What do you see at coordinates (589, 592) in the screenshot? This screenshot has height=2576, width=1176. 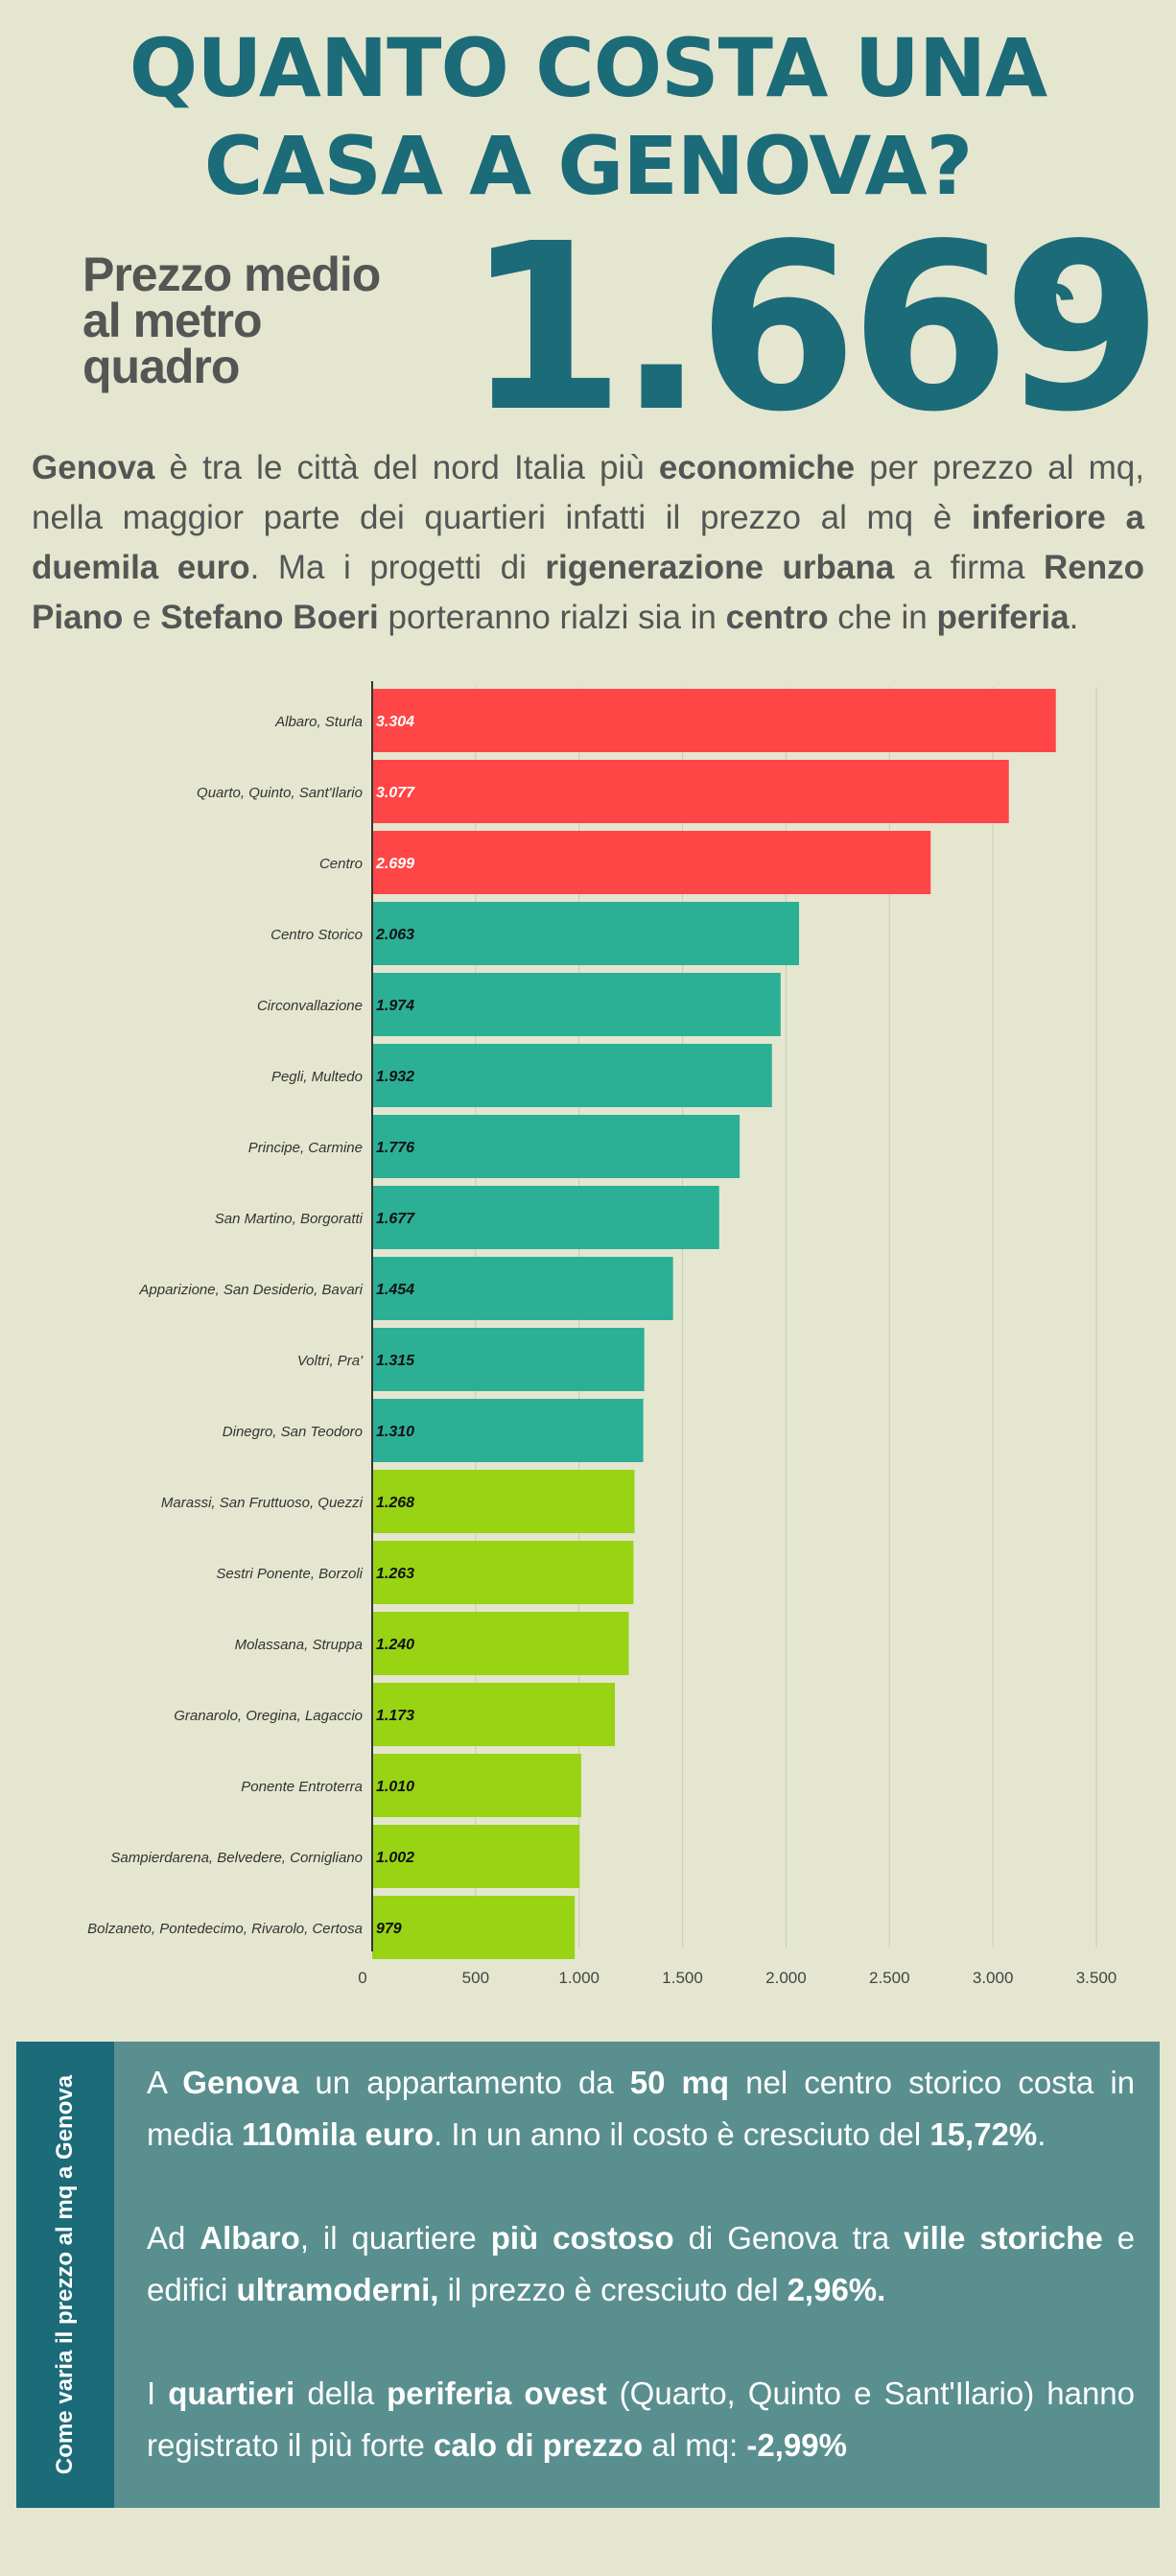 I see `bold-text-segment: Renzo Piano` at bounding box center [589, 592].